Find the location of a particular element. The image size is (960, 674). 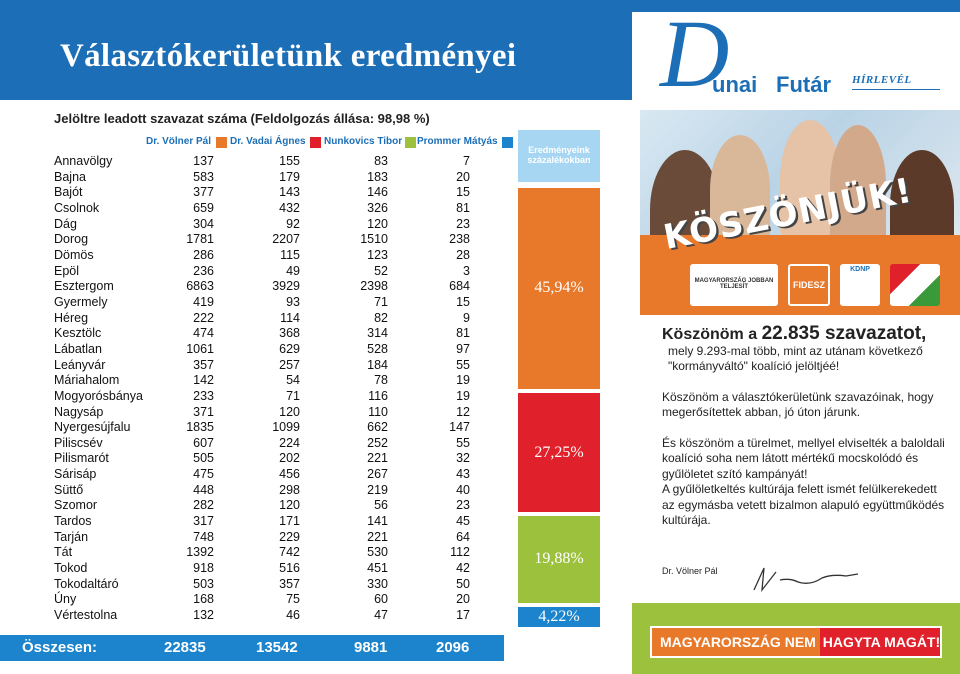

table-row: Nyergesújfalu 1835 1099 662 147 is located at coordinates (284, 428).